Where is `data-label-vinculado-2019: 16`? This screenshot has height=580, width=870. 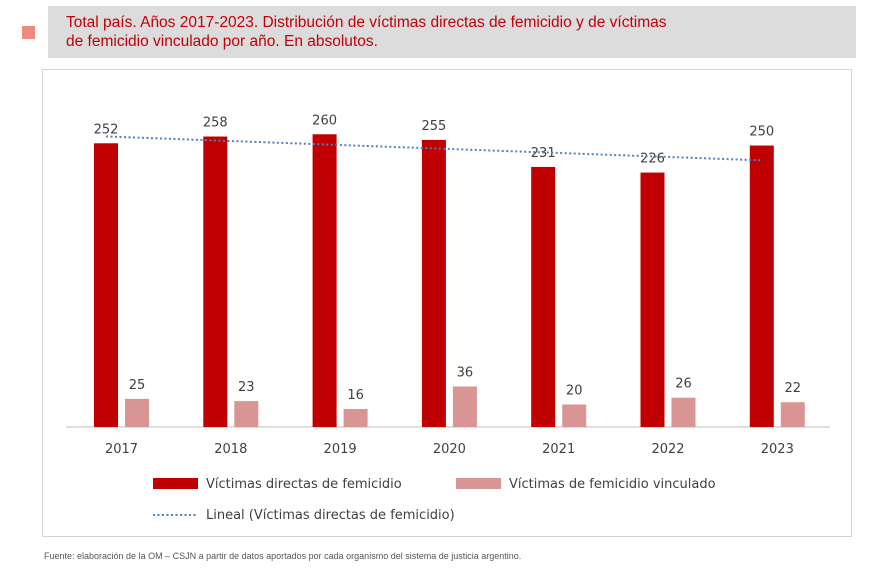 data-label-vinculado-2019: 16 is located at coordinates (355, 395).